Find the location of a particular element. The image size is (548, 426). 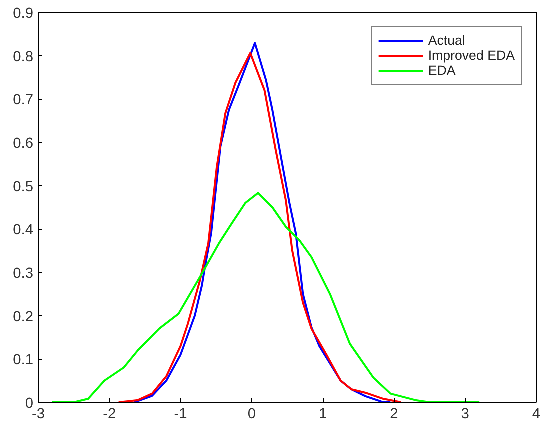

y-tick-label: 0 is located at coordinates (29, 404).